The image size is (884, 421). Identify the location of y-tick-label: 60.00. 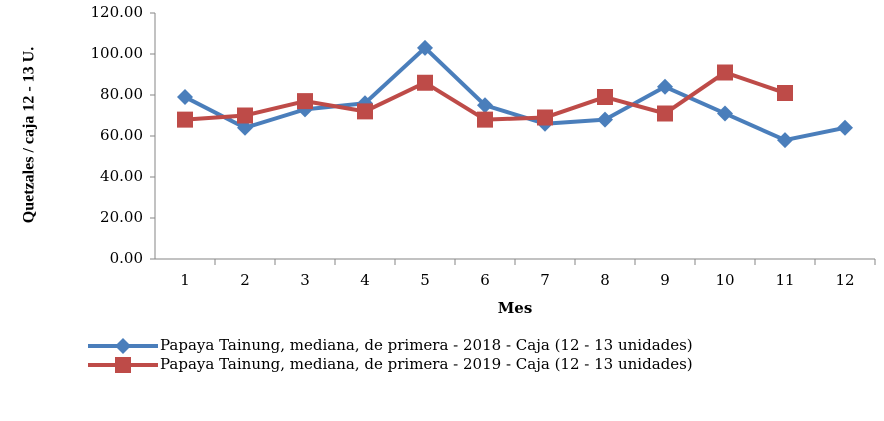
(121, 135).